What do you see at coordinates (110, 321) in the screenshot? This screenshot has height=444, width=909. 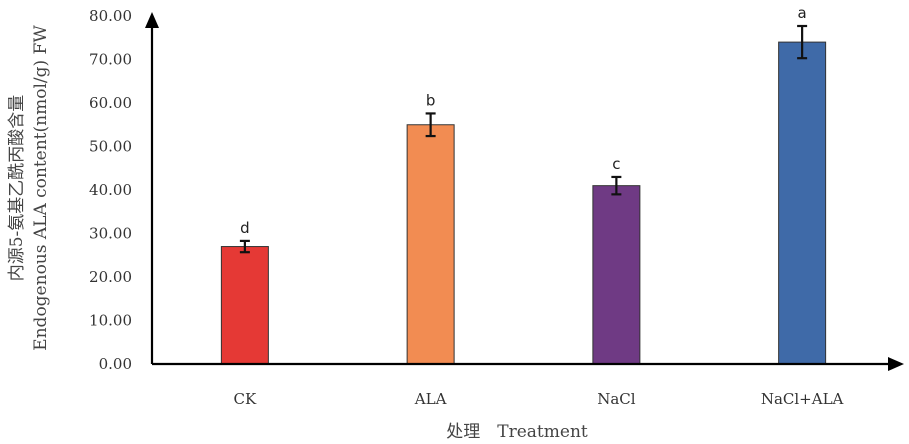 I see `y-tick-label: 10.00` at bounding box center [110, 321].